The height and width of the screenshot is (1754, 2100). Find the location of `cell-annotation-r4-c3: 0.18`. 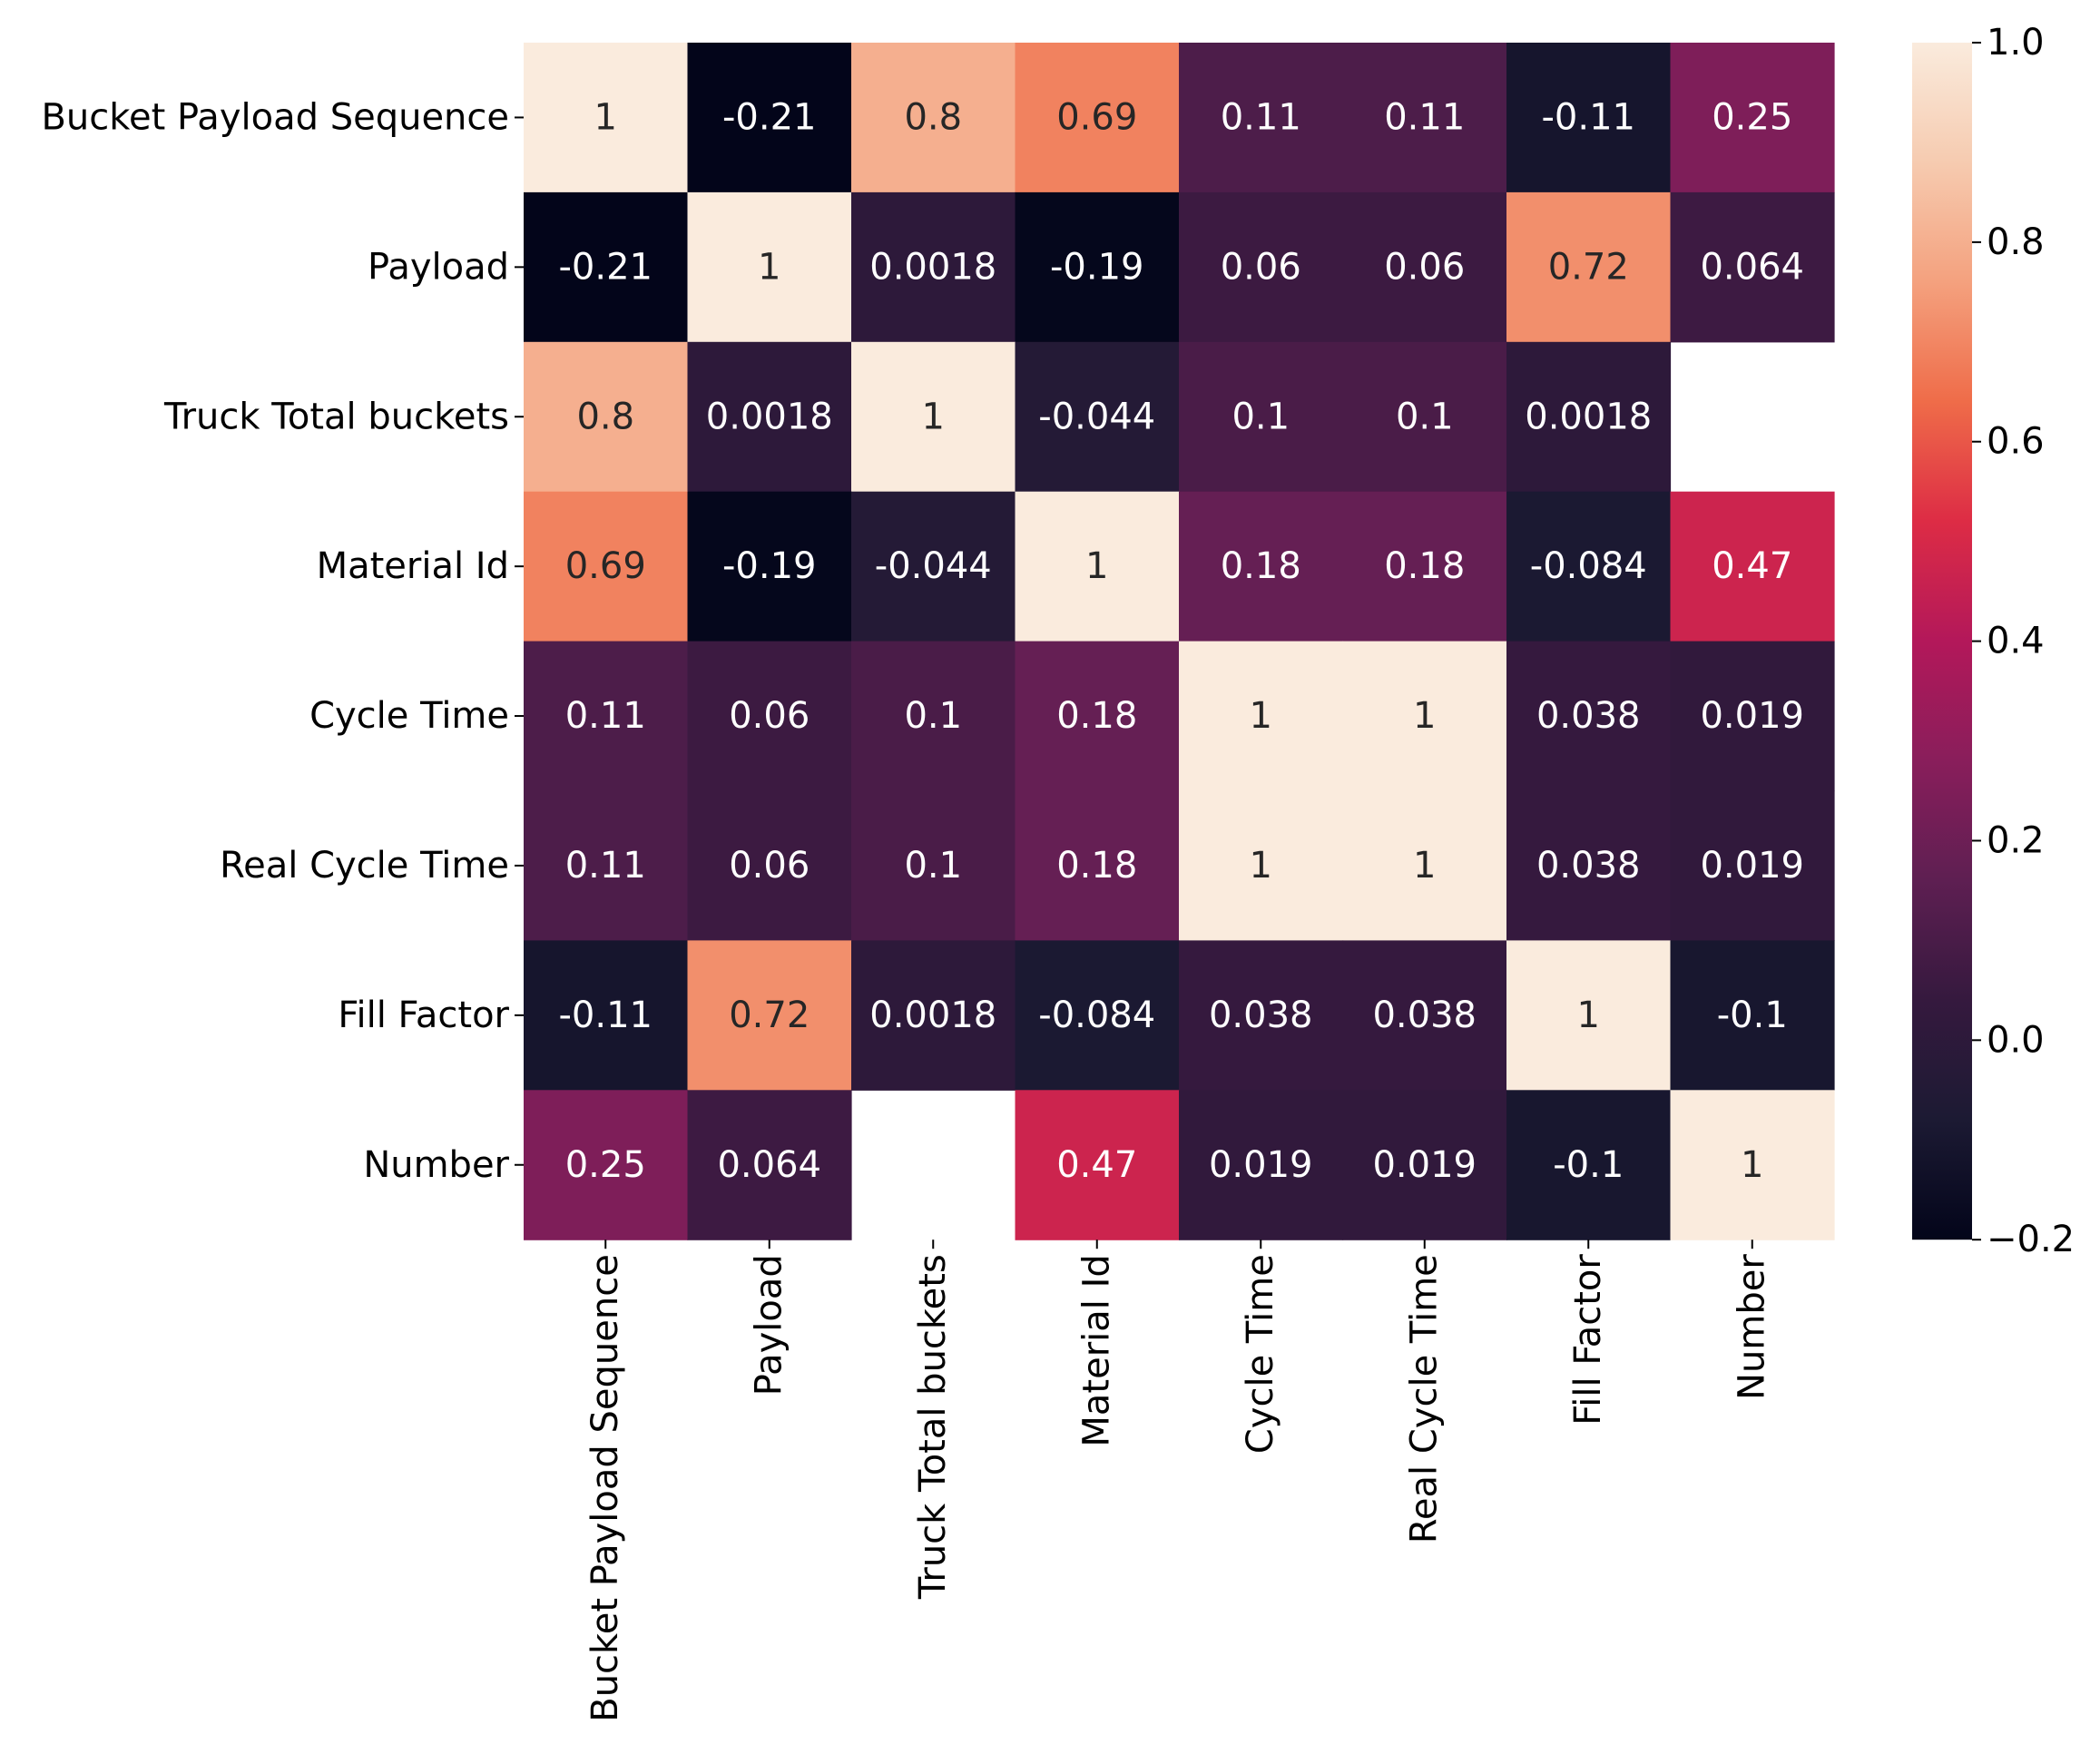

cell-annotation-r4-c3: 0.18 is located at coordinates (1096, 716).